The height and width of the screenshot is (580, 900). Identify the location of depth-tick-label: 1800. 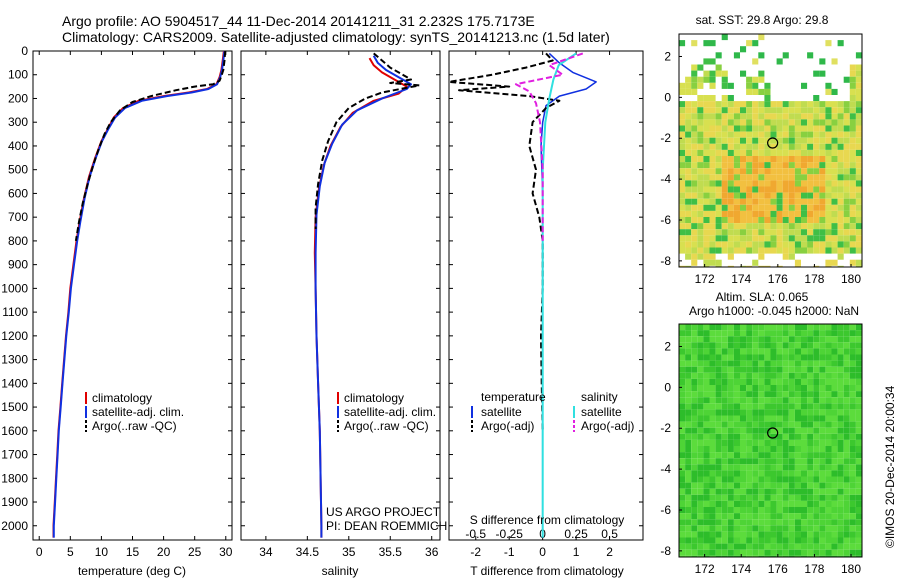
(14, 478).